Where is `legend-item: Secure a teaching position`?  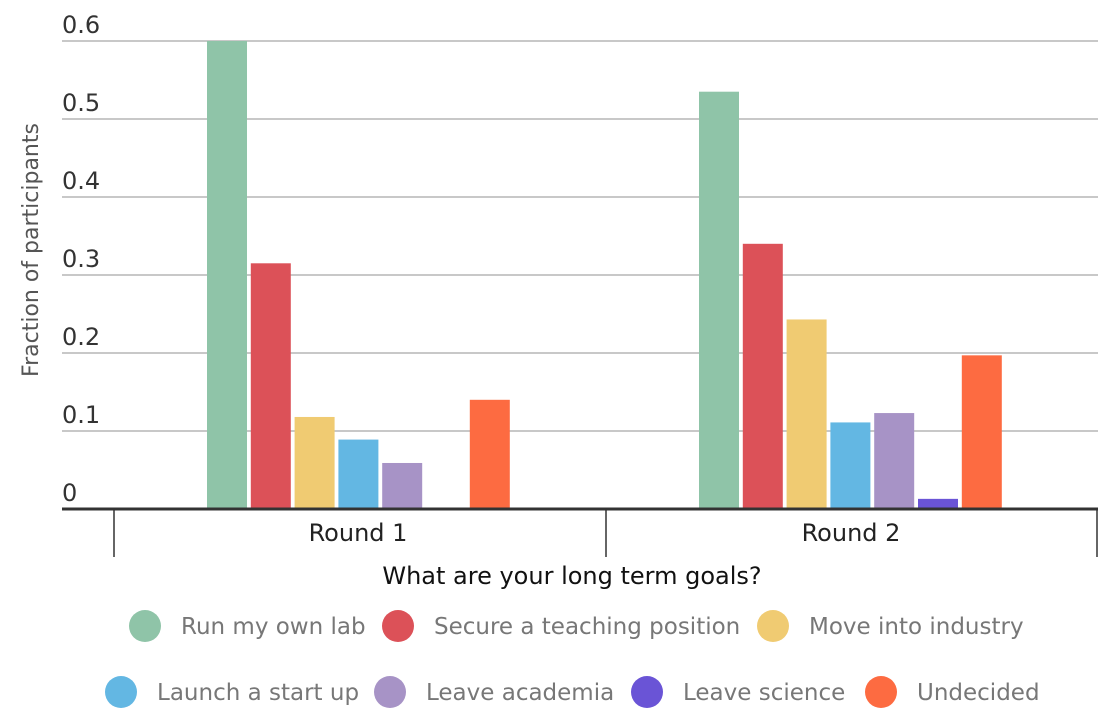 legend-item: Secure a teaching position is located at coordinates (561, 626).